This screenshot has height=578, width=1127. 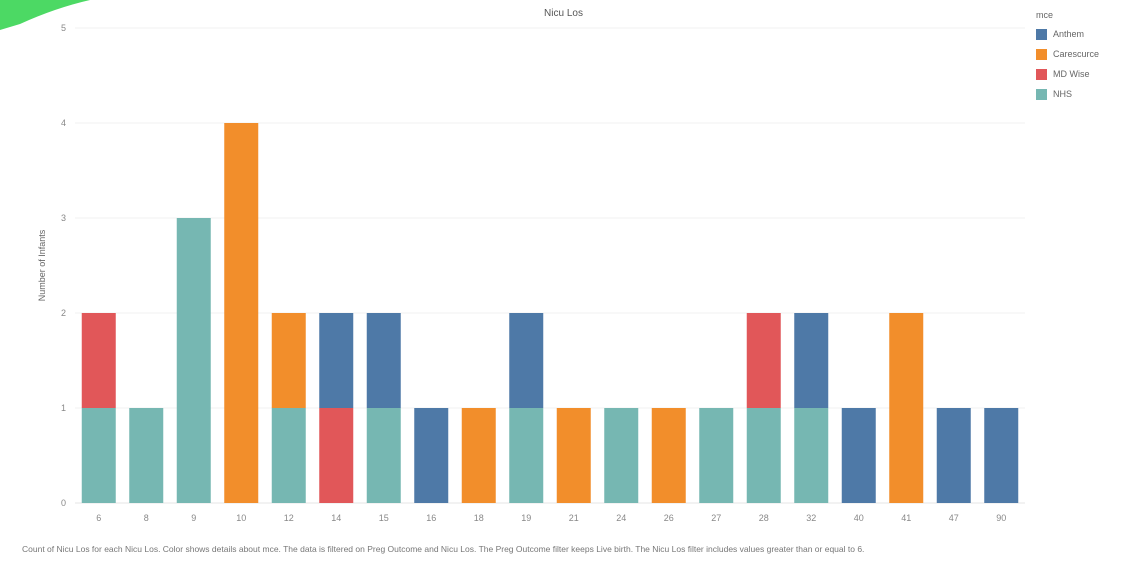 I want to click on legend-label: MD Wise, so click(x=1071, y=74).